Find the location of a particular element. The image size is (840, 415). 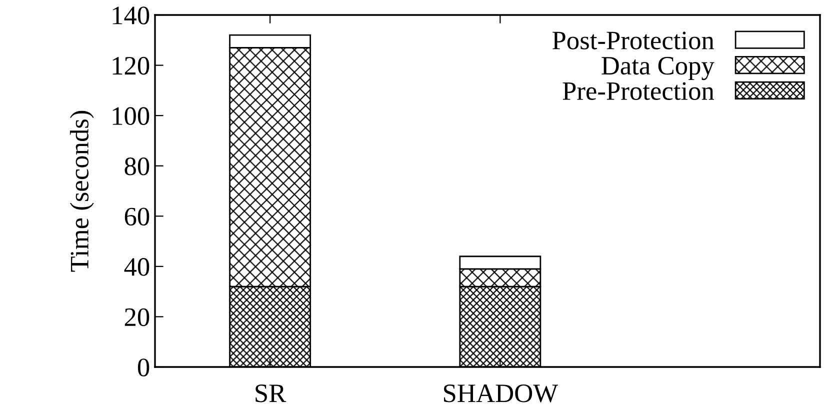

y-tick-label: 120 is located at coordinates (131, 65).